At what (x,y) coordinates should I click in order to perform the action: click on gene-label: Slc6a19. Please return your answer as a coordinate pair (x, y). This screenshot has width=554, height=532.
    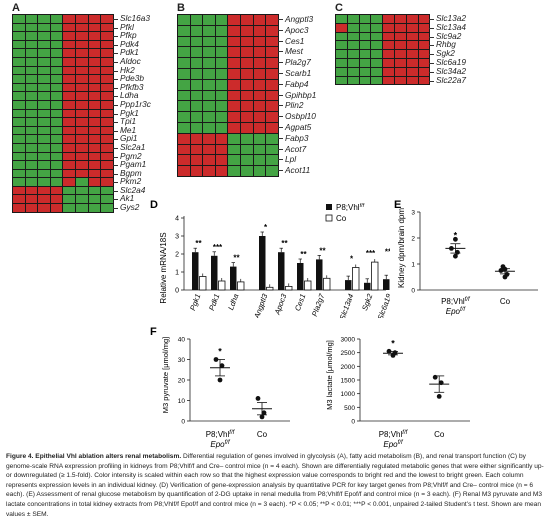
    Looking at the image, I should click on (447, 61).